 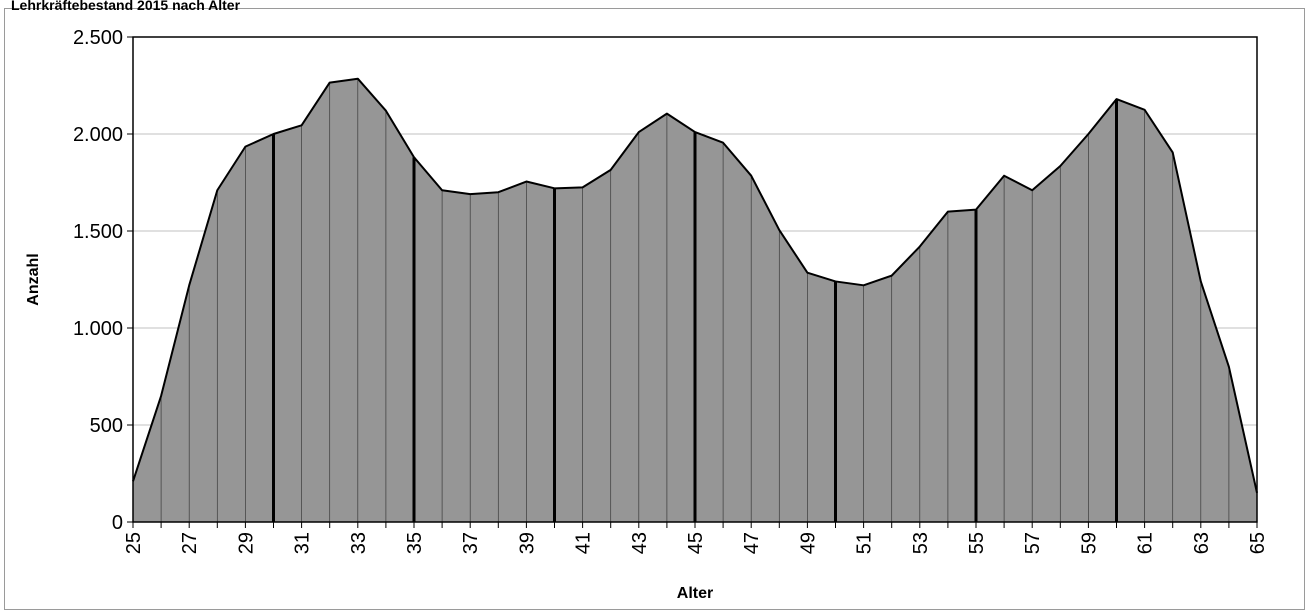 I want to click on x-tick-label: 33, so click(x=359, y=543).